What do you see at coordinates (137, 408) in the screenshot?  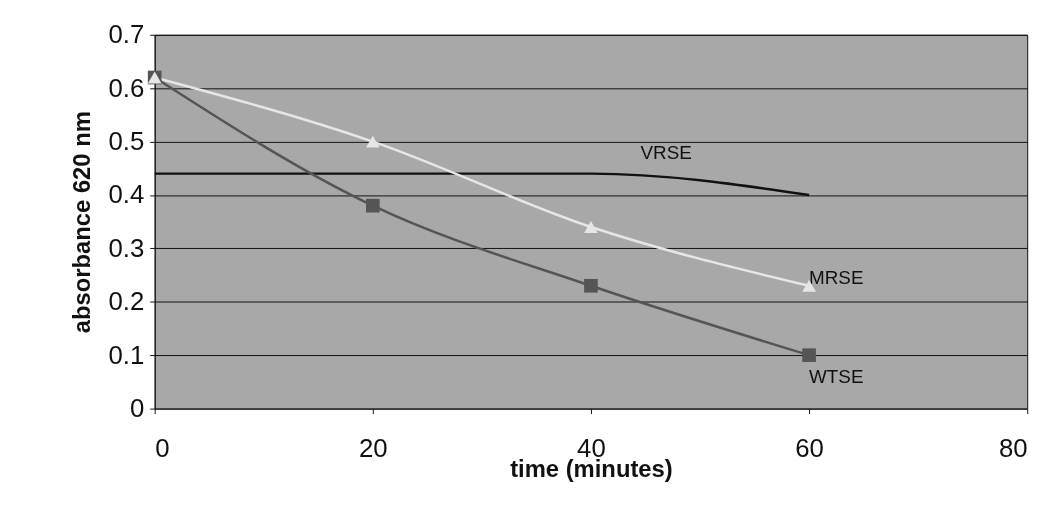 I see `y-tick-label: 0` at bounding box center [137, 408].